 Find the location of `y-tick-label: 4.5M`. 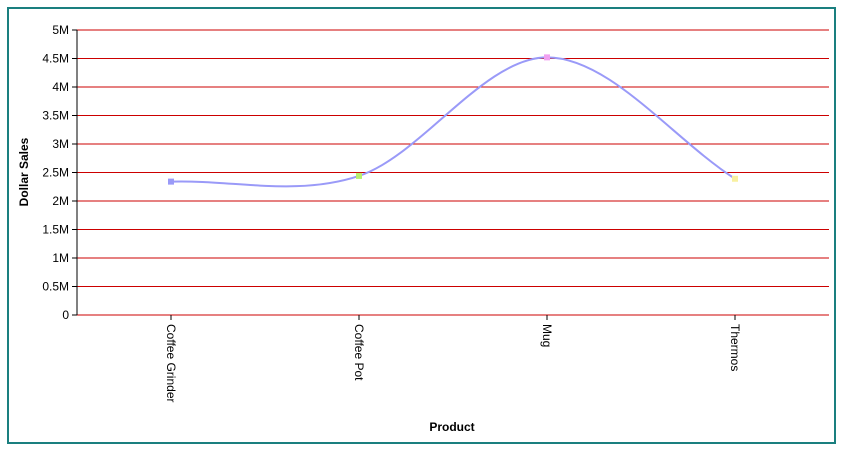

y-tick-label: 4.5M is located at coordinates (55, 59).